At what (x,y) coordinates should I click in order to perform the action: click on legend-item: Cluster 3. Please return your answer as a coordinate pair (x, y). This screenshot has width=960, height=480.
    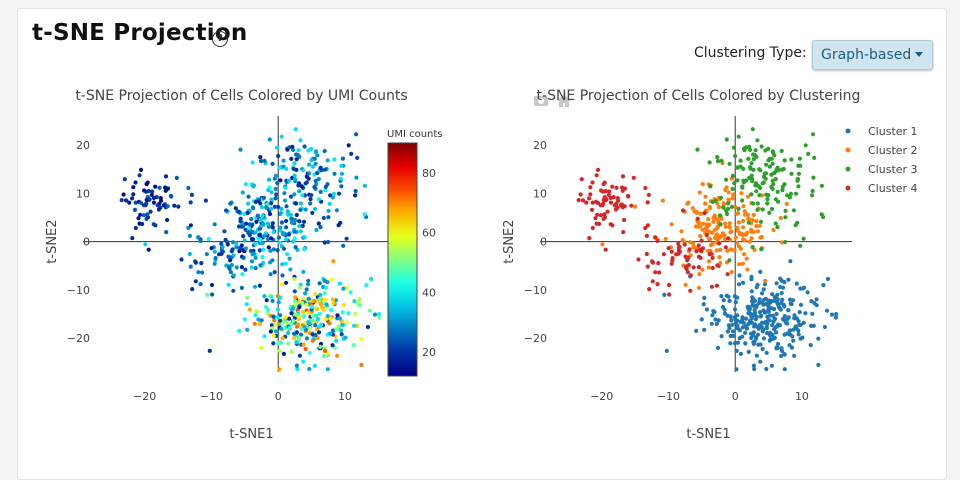
    Looking at the image, I should click on (881, 169).